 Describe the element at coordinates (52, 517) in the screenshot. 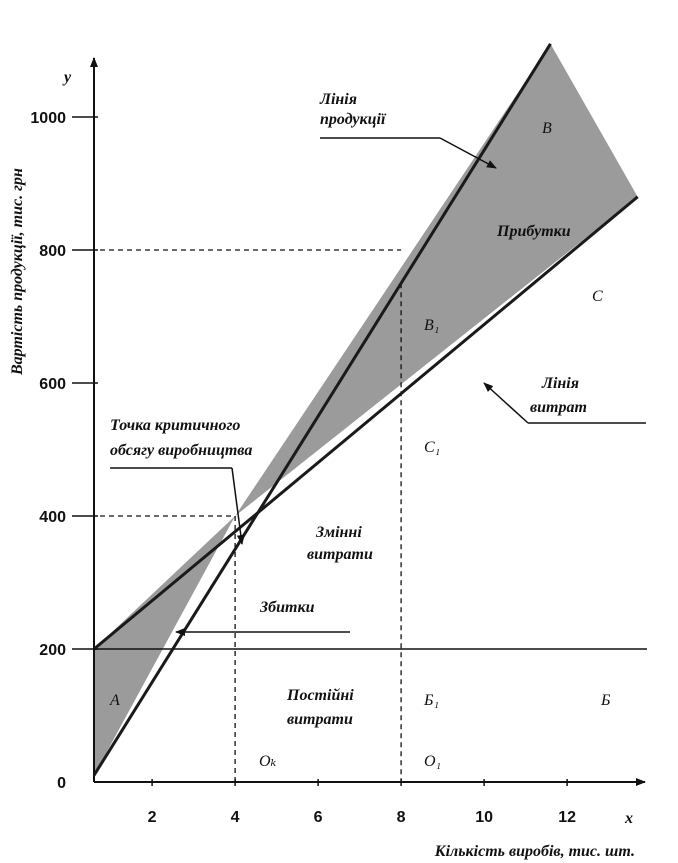

I see `y-tick-label: 400` at that location.